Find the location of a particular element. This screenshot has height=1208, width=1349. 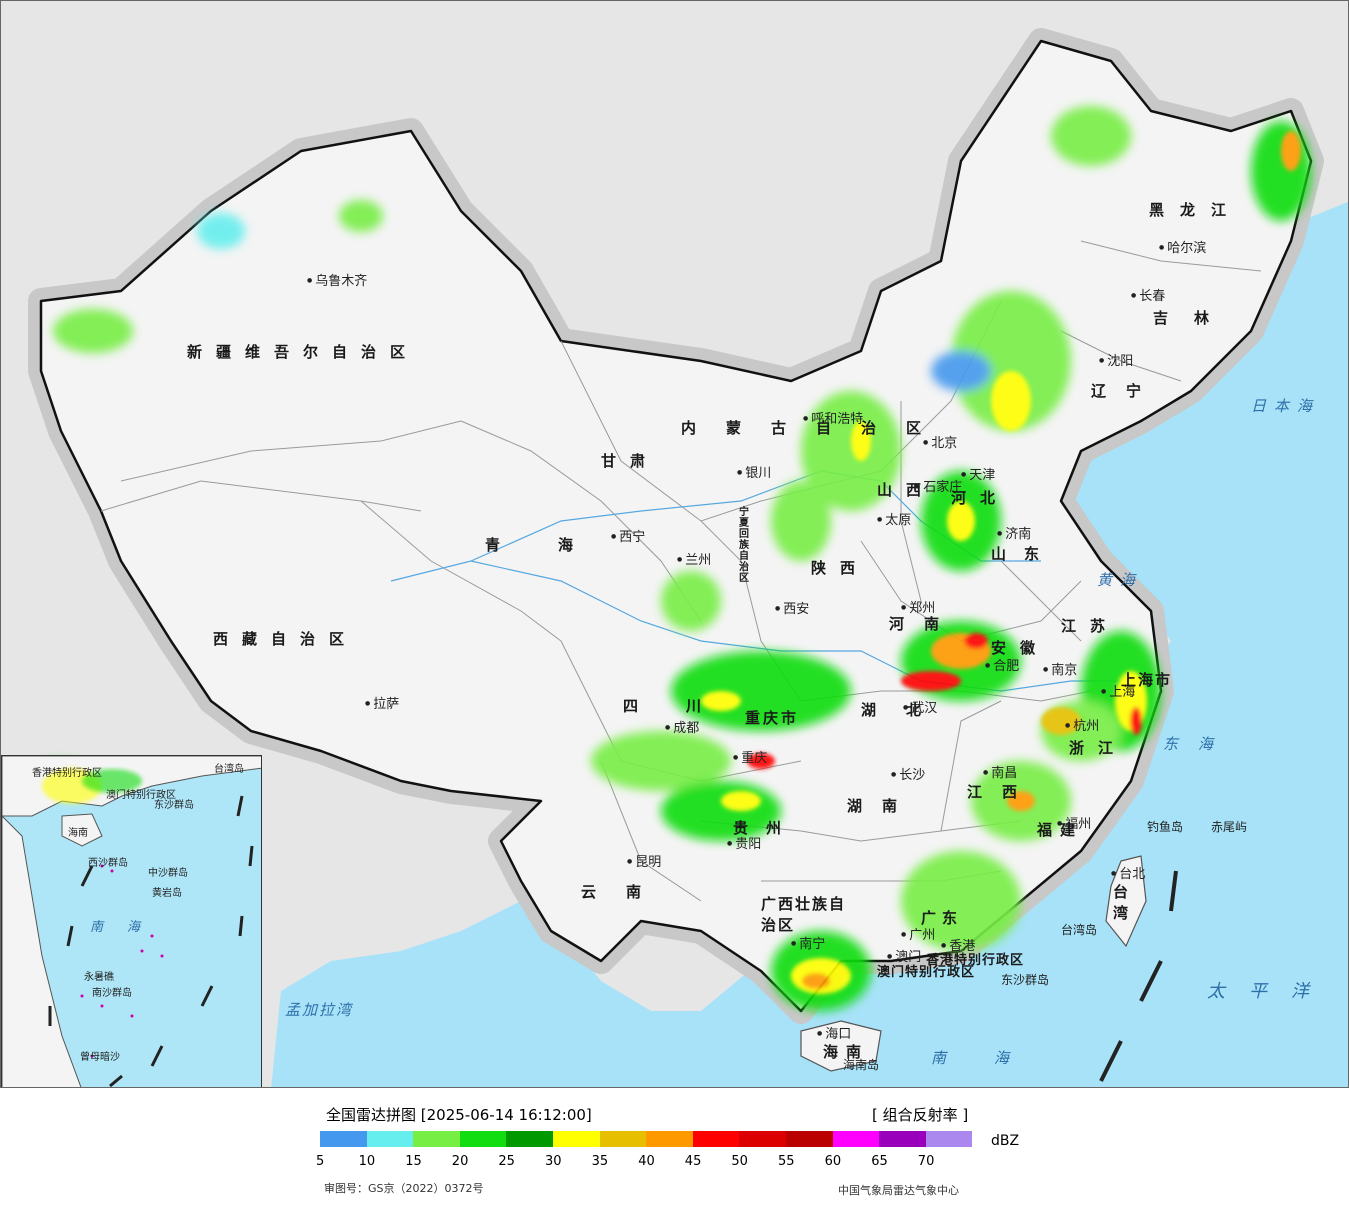

city-label: 成都 is located at coordinates (682, 726).